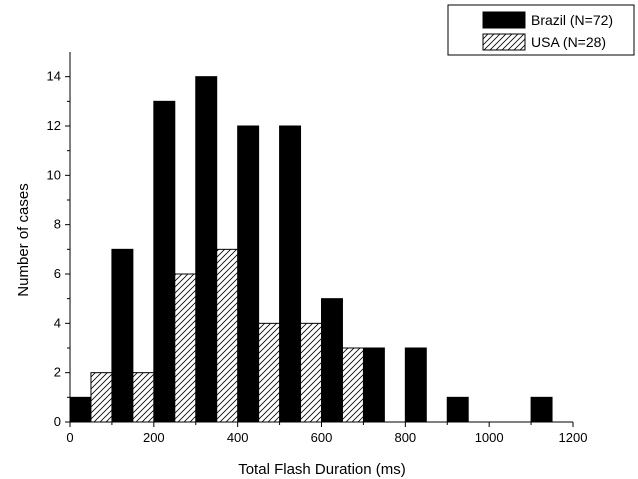 The image size is (638, 479). I want to click on x-tick-label: 800, so click(405, 437).